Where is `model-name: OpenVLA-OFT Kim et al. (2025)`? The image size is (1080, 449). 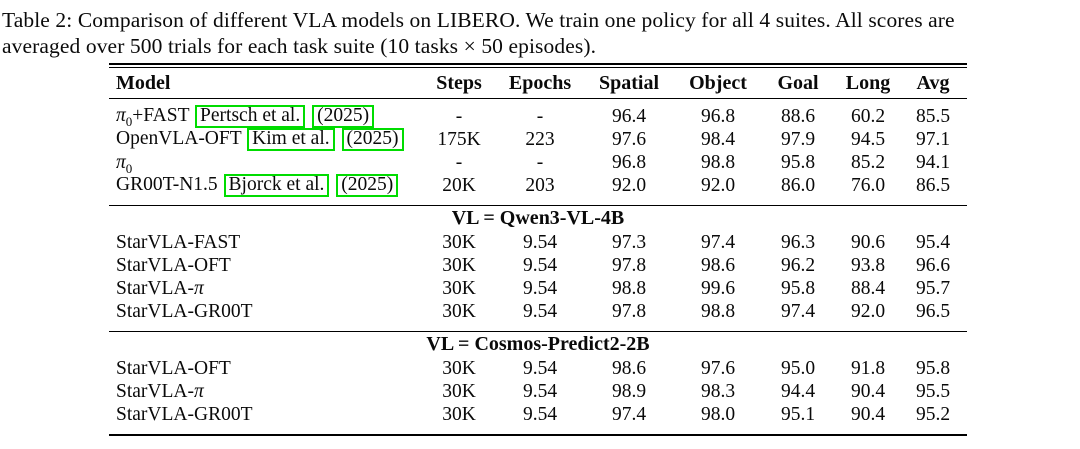 model-name: OpenVLA-OFT Kim et al. (2025) is located at coordinates (264, 139).